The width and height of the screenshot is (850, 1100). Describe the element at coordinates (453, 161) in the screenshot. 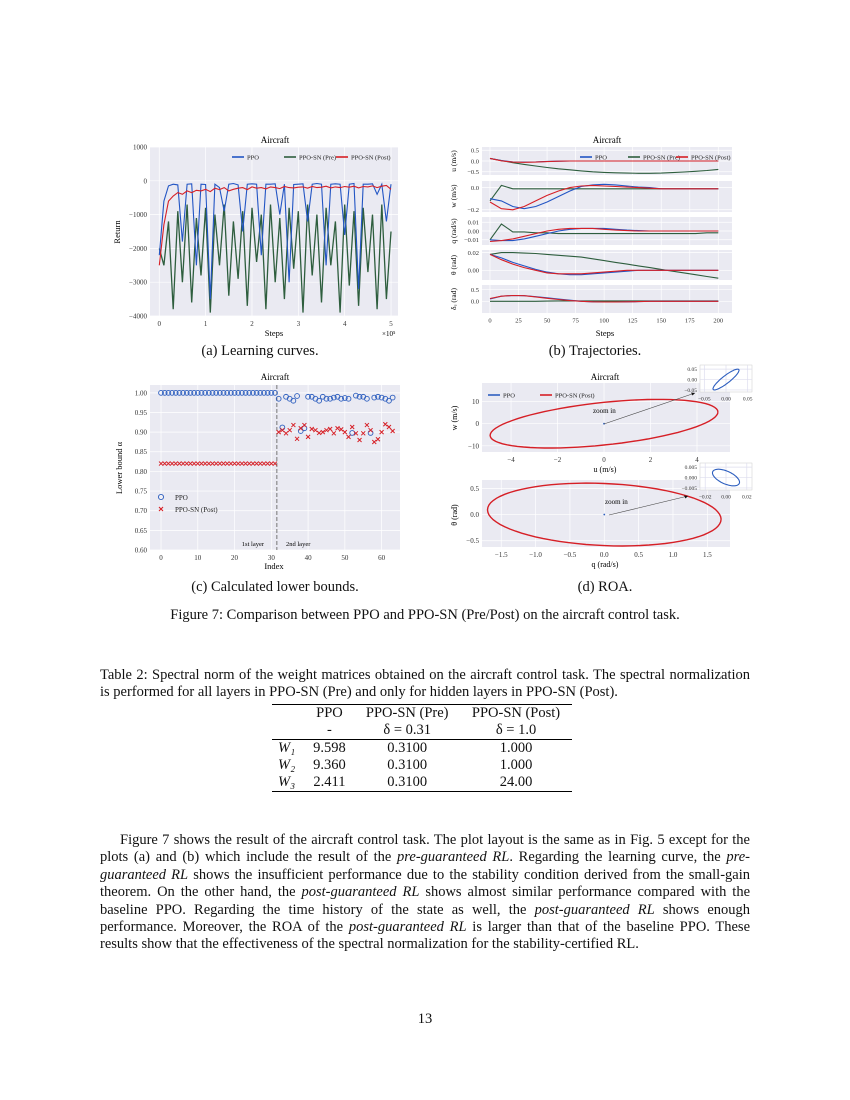

I see `chart-b-ylabel-u: u (m/s)` at that location.